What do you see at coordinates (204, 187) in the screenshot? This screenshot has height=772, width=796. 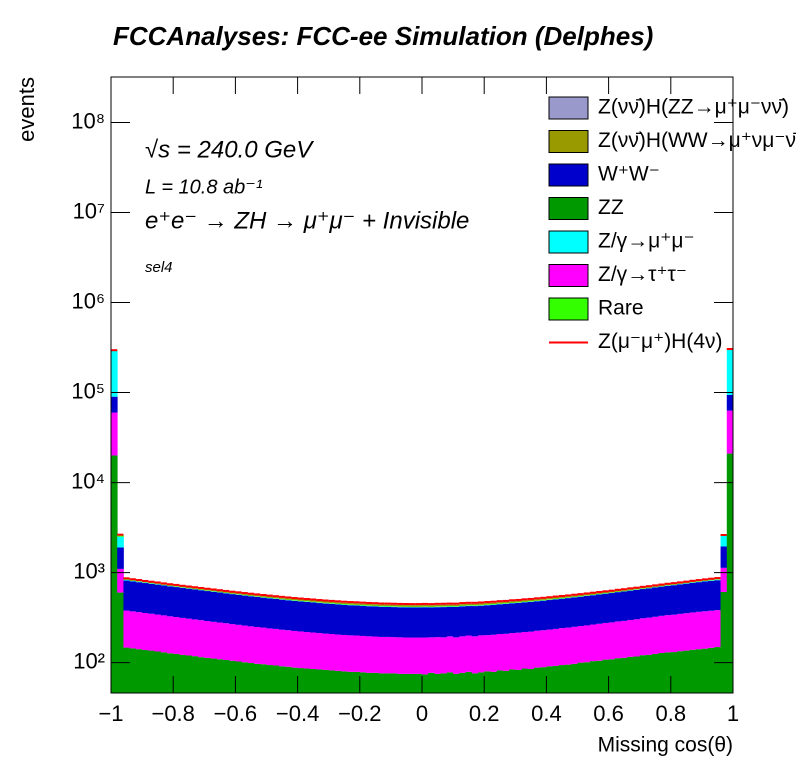 I see `annotation: L = 10.8 ab⁻¹` at bounding box center [204, 187].